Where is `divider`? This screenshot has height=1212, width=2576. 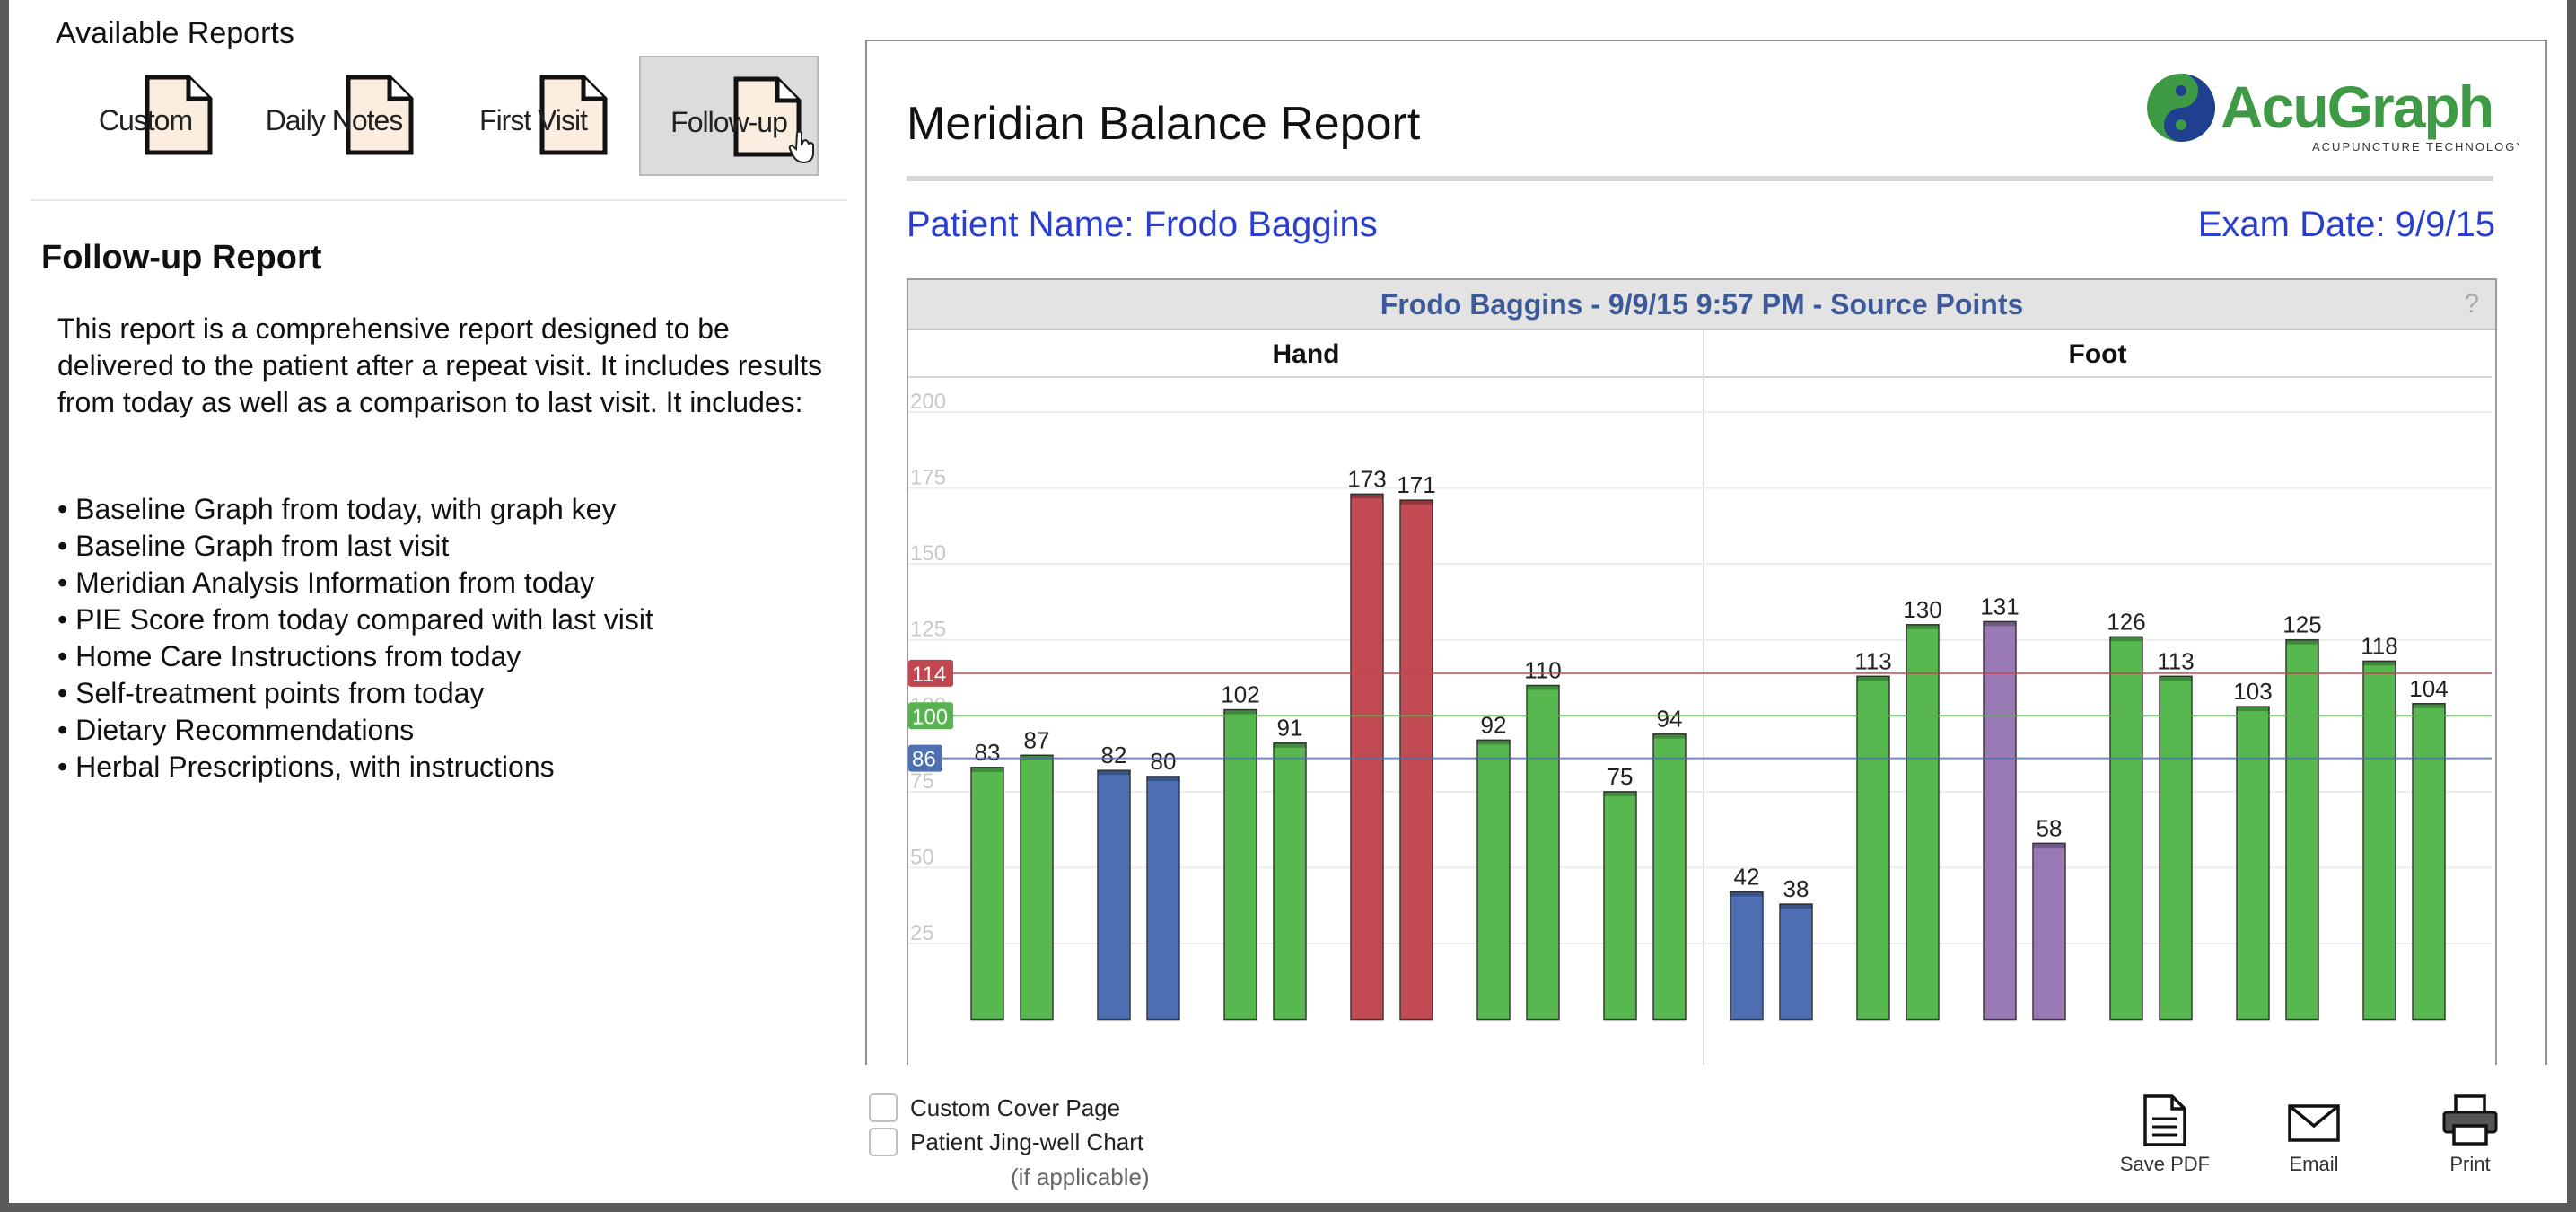 divider is located at coordinates (439, 200).